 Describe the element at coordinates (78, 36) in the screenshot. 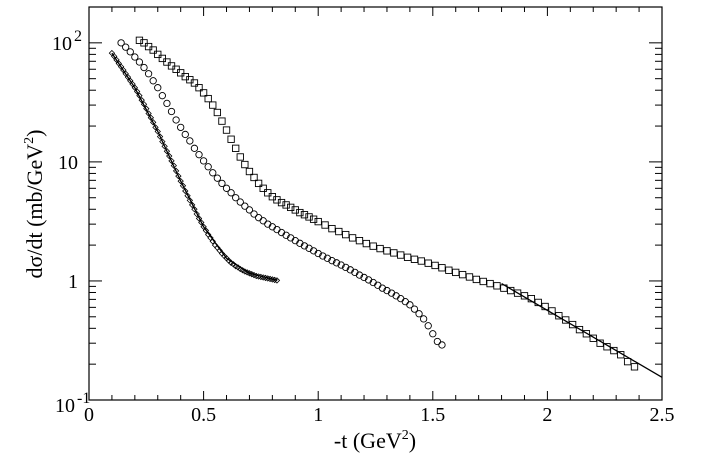

I see `y-tick-label-exponent: 2` at that location.